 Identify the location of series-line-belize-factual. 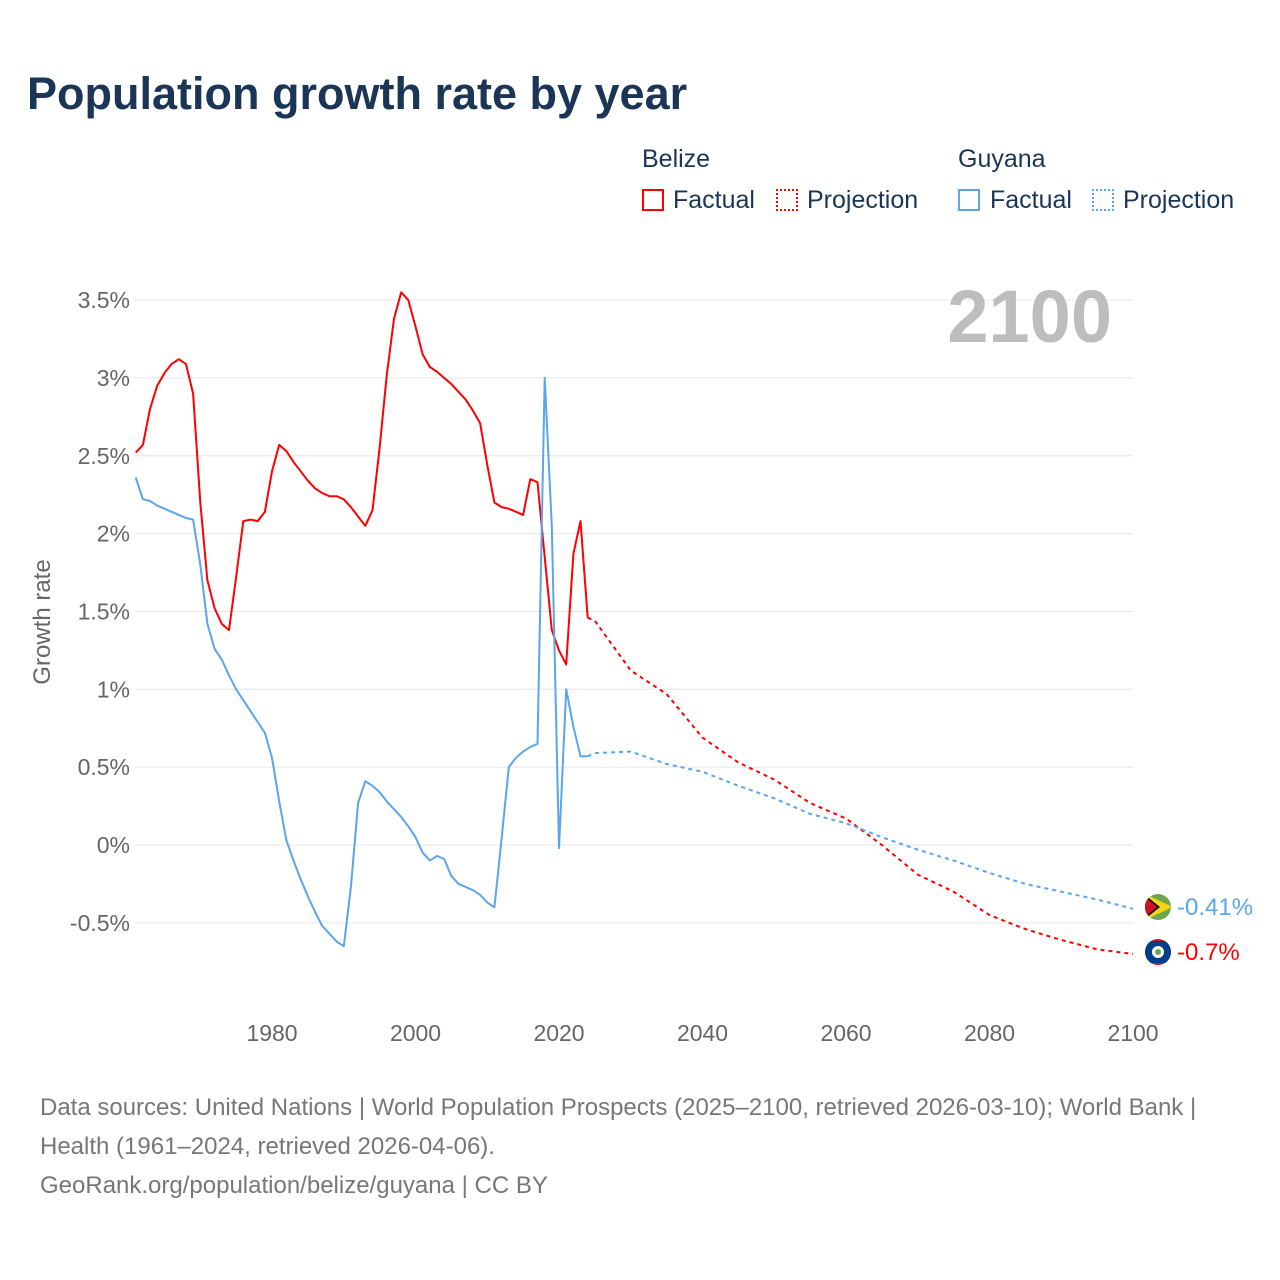
(361, 478).